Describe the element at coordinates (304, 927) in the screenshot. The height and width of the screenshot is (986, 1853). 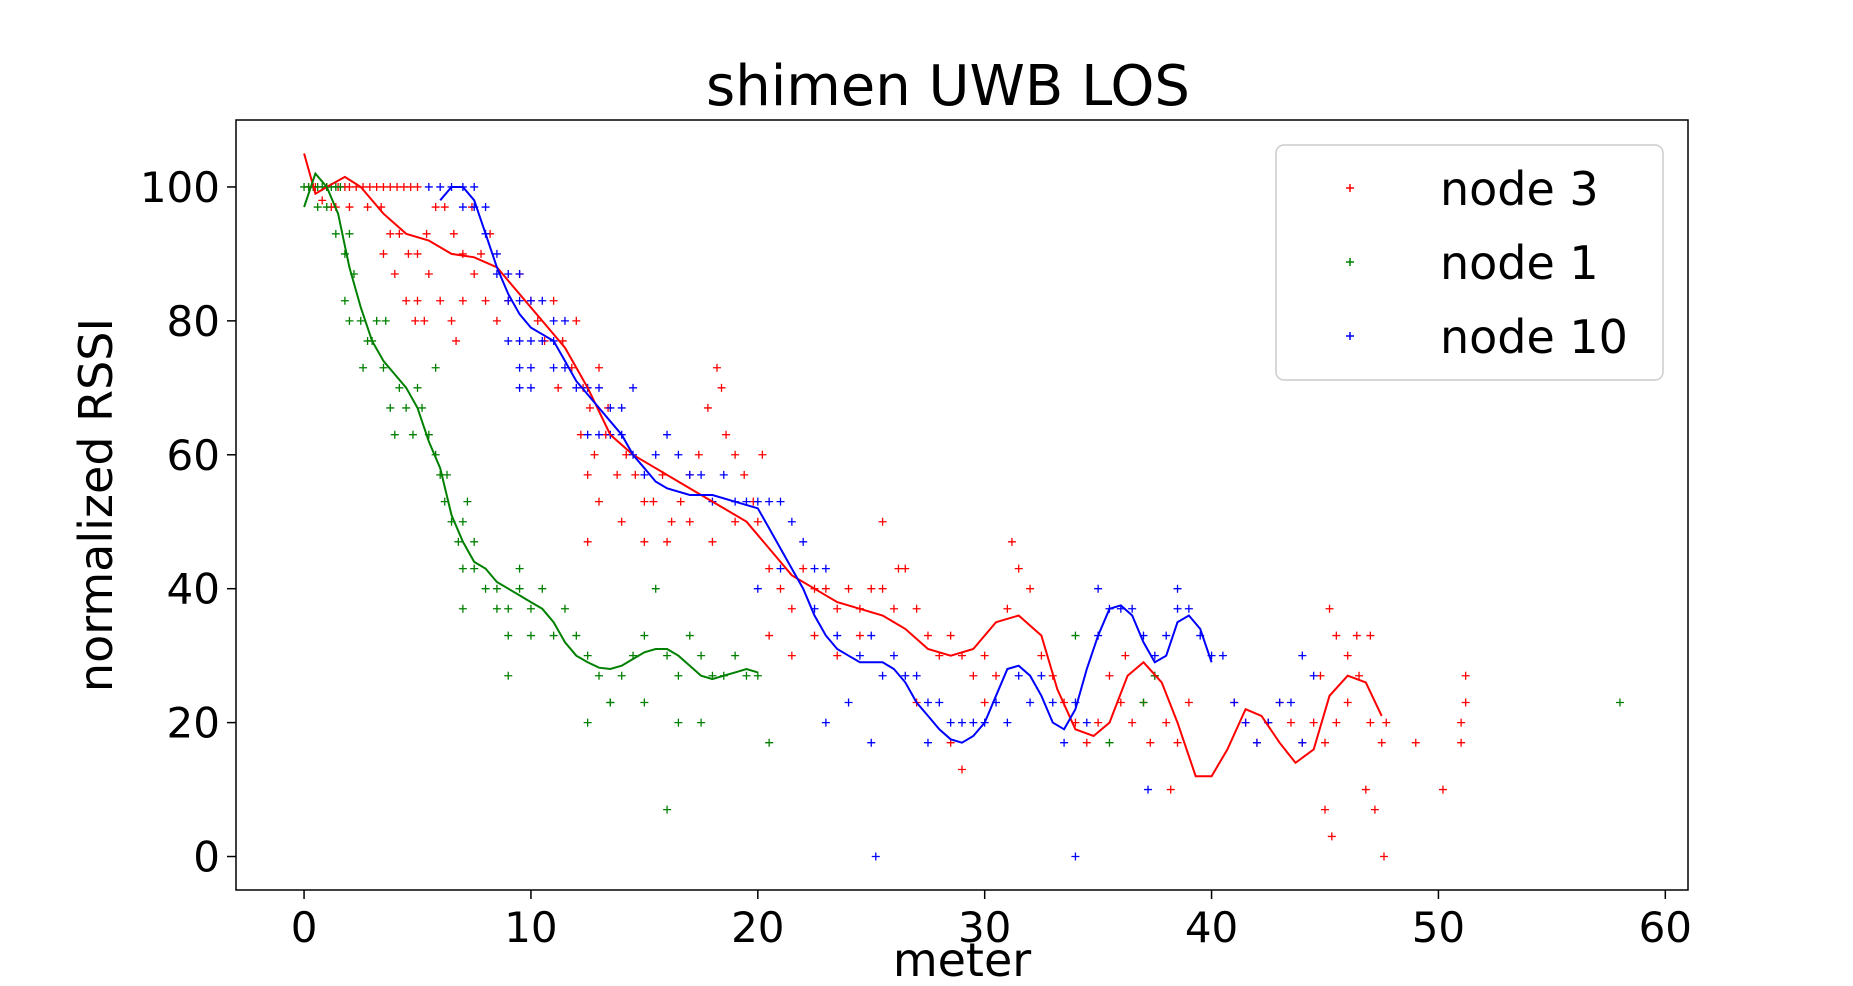
I see `x-tick-label: 0` at that location.